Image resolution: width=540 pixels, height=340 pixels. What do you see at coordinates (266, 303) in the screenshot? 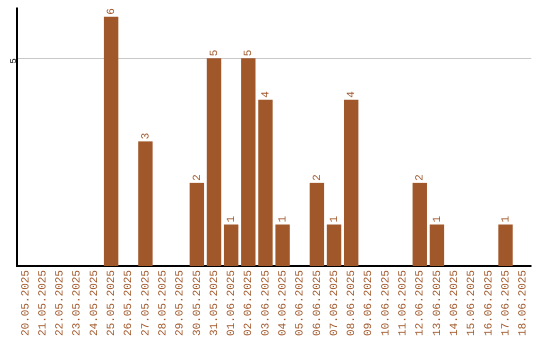
I see `x-tick-label: 03.06.2025` at bounding box center [266, 303].